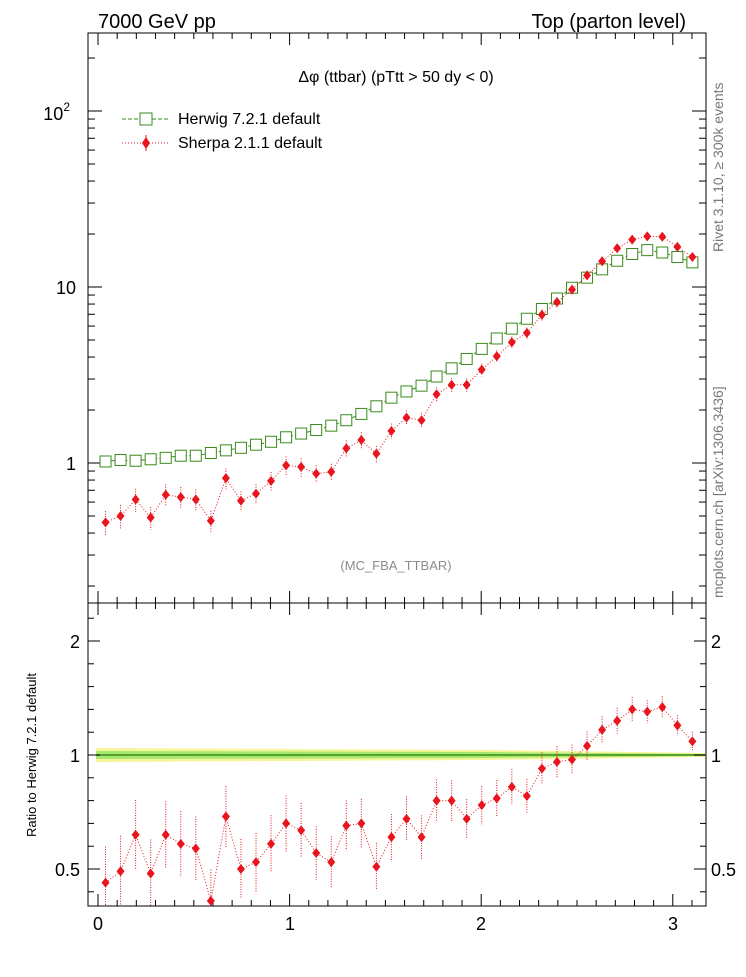 This screenshot has height=977, width=746. Describe the element at coordinates (98, 924) in the screenshot. I see `xtick-label-0: 0` at that location.